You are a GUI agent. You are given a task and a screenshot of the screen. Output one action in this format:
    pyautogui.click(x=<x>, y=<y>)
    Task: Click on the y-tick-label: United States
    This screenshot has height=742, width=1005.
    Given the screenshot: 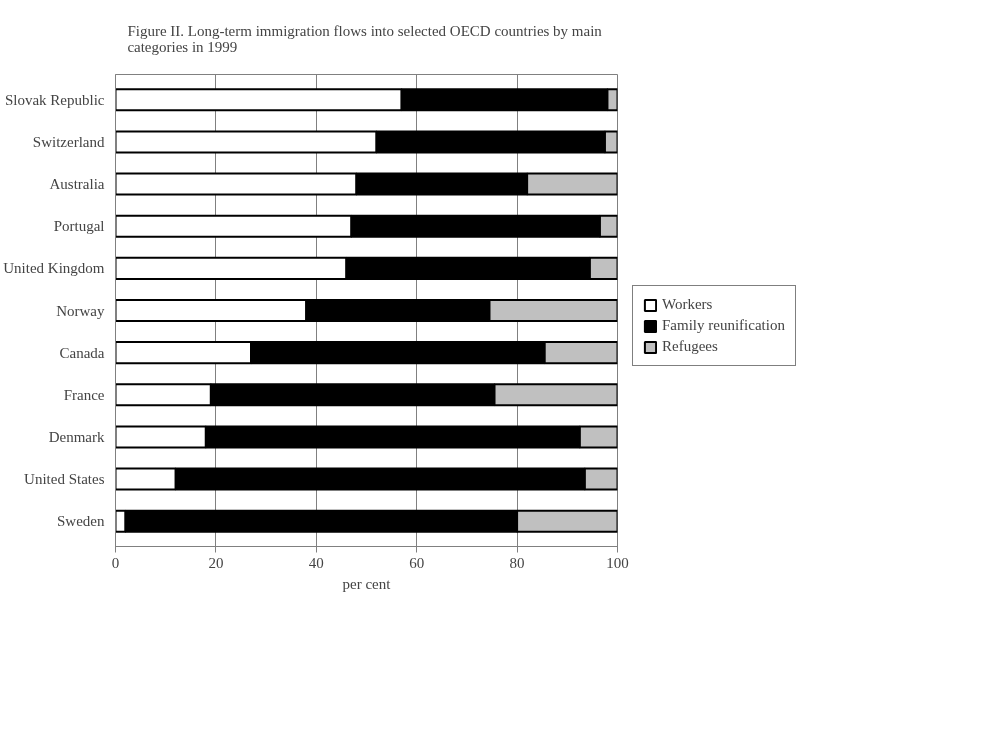 What is the action you would take?
    pyautogui.click(x=64, y=479)
    